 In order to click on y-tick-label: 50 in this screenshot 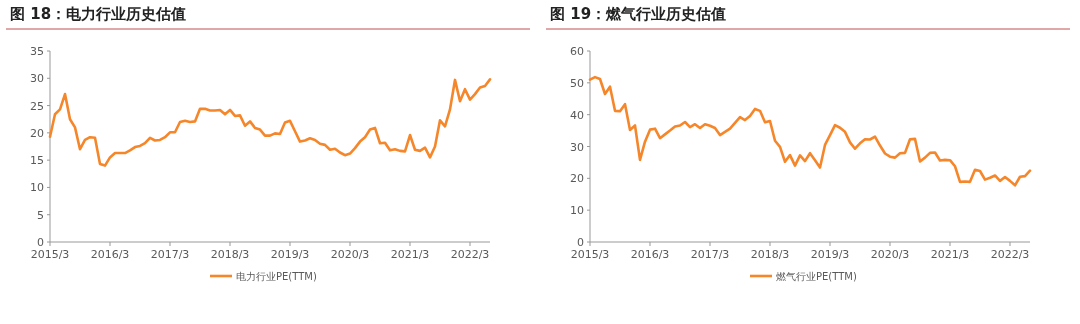, I will do `click(577, 83)`.